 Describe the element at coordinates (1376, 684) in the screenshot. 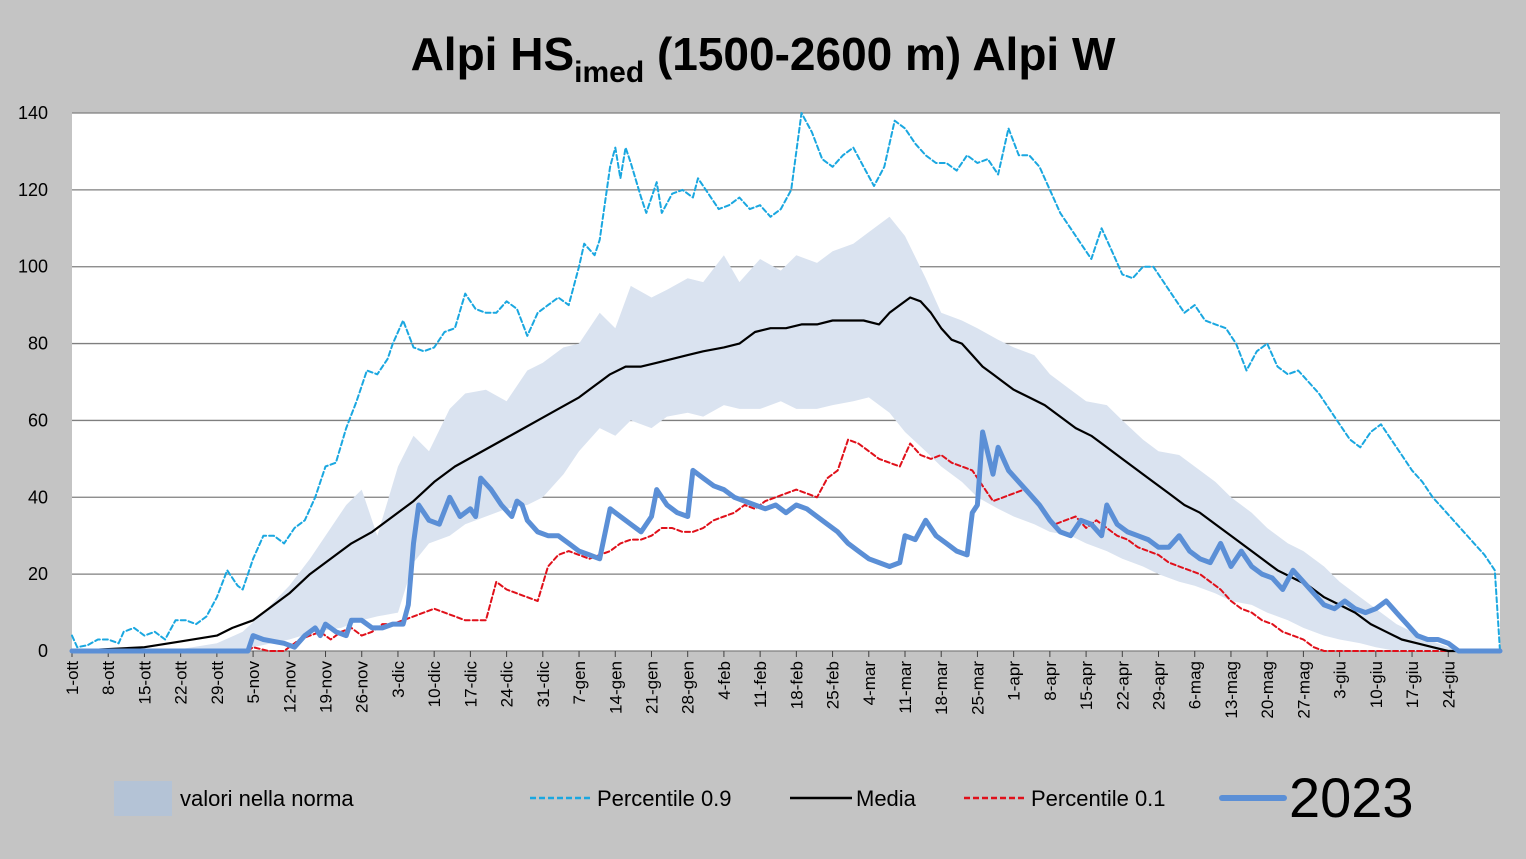

I see `x-tick-label: 10-giu` at that location.